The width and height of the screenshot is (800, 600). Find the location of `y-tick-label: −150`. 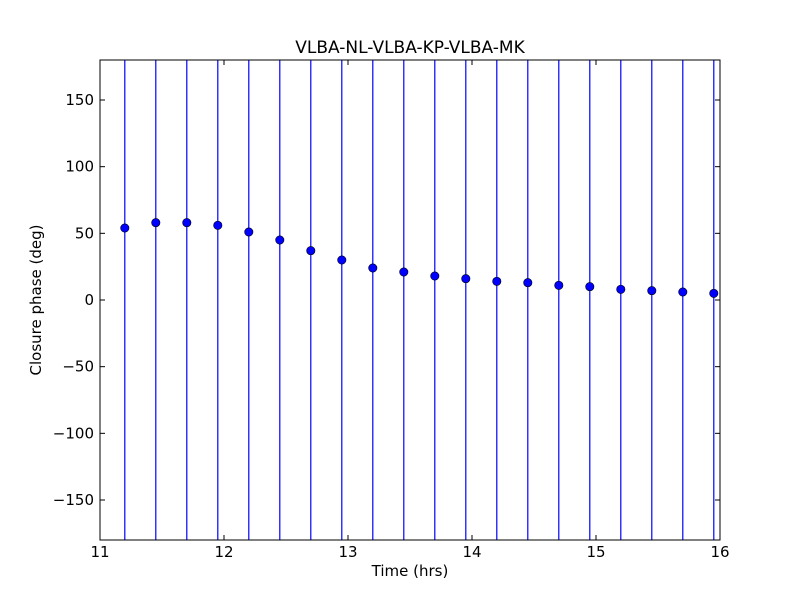

y-tick-label: −150 is located at coordinates (73, 500).